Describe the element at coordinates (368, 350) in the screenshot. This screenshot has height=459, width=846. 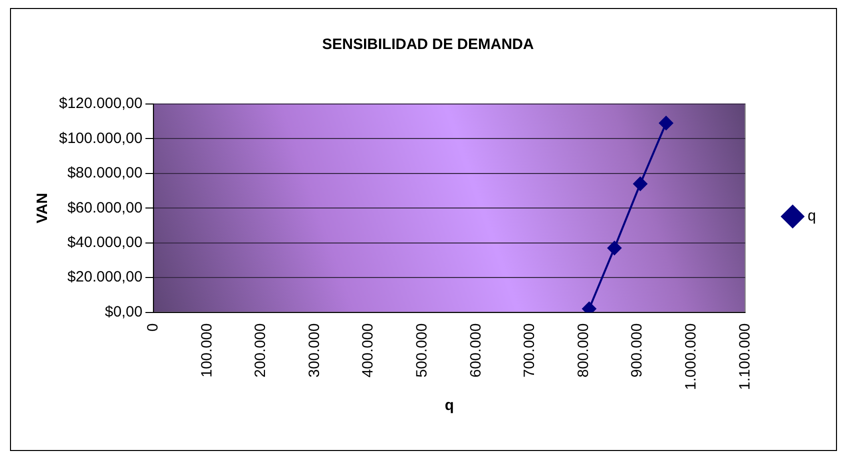
I see `x-tick-label: 400.000` at that location.